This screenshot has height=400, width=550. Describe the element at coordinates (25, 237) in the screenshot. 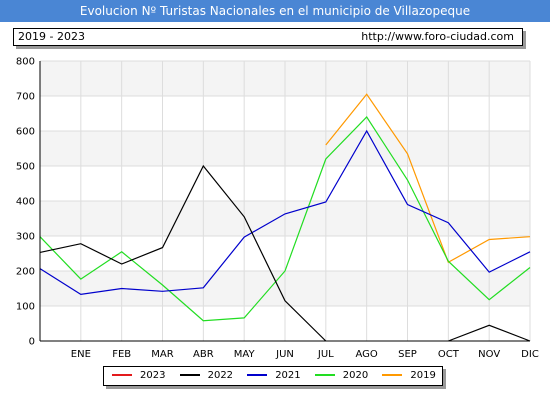

I see `y-tick-label: 300` at that location.